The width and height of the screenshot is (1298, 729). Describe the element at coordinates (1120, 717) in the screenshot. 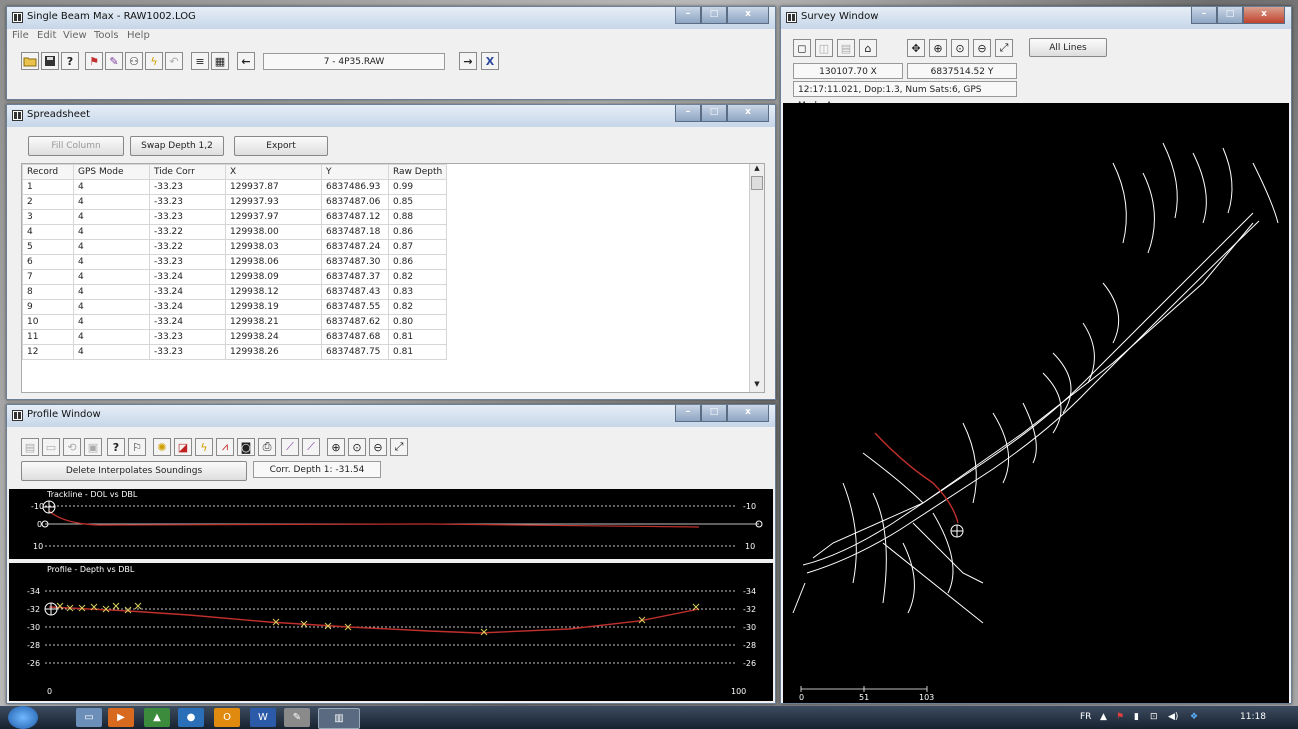

I see `flag-tray-icon: ⚑` at that location.